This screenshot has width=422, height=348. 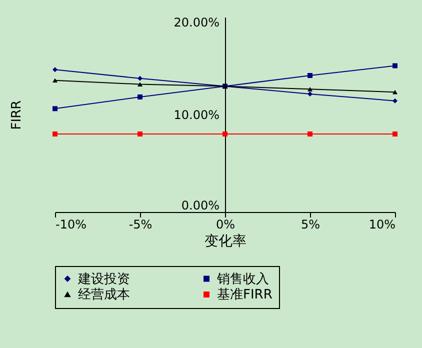 What do you see at coordinates (310, 225) in the screenshot?
I see `x-tick-label: 5%` at bounding box center [310, 225].